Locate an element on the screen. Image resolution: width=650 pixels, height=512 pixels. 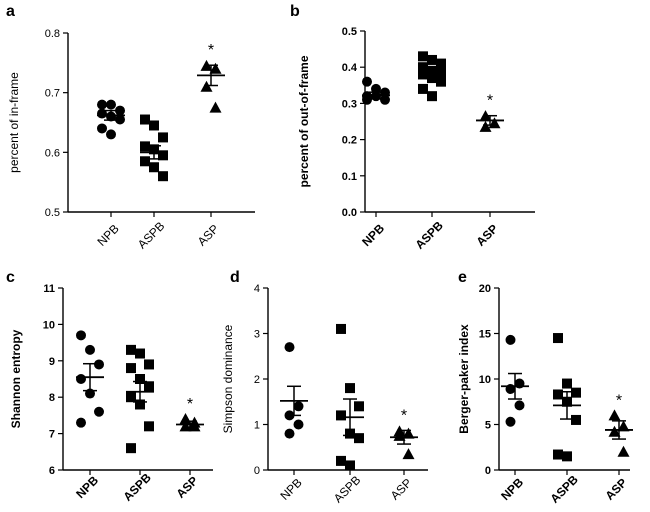
y-tick-label: 0.7 is located at coordinates (52, 94).